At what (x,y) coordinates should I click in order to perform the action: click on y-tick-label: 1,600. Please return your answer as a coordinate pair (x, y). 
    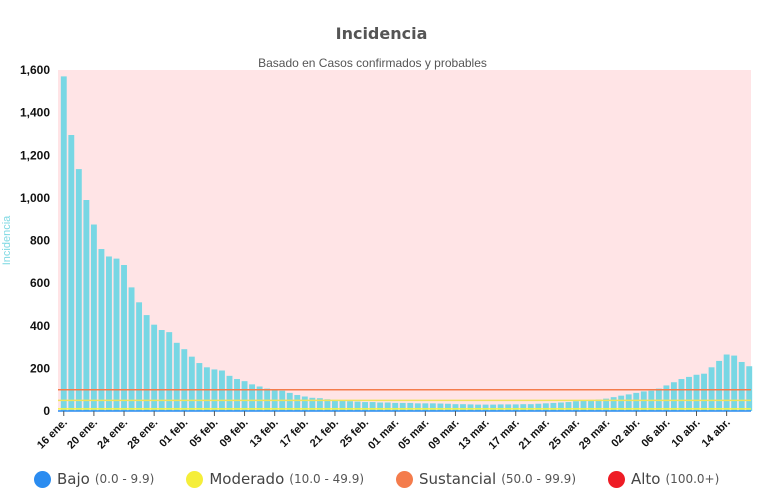
    Looking at the image, I should click on (35, 70).